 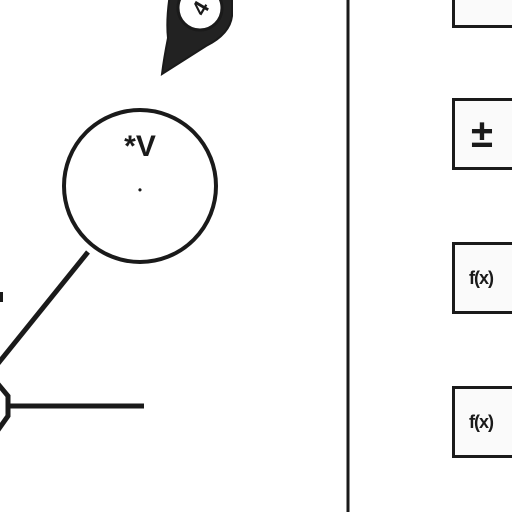 I want to click on map-pin-icon: 4, so click(x=196, y=38).